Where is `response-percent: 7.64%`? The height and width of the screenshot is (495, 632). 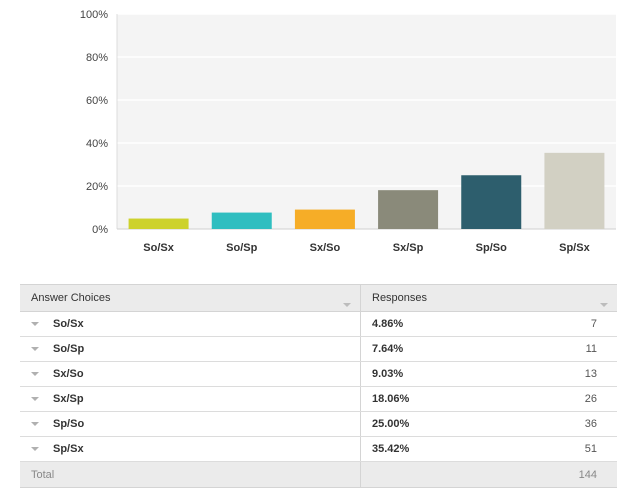 response-percent: 7.64% is located at coordinates (418, 349).